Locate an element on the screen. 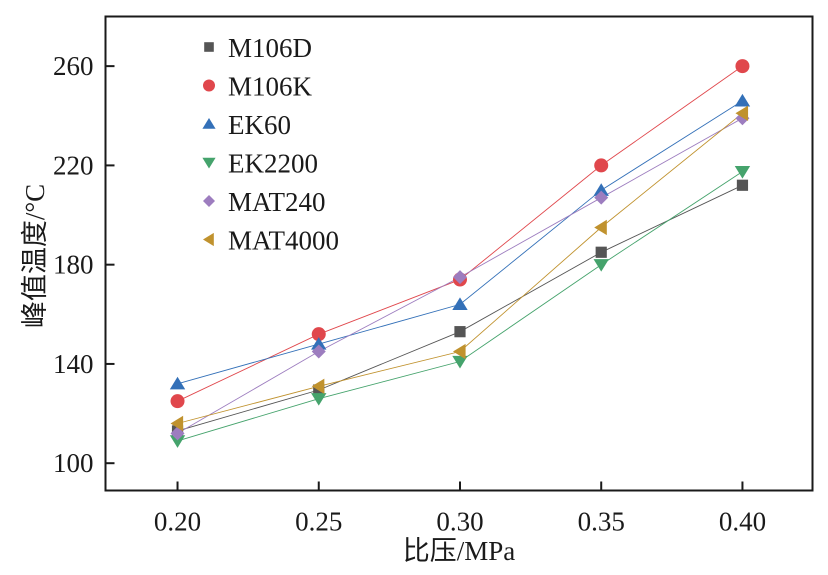 The height and width of the screenshot is (575, 828). legend-marker-m106k is located at coordinates (209, 85).